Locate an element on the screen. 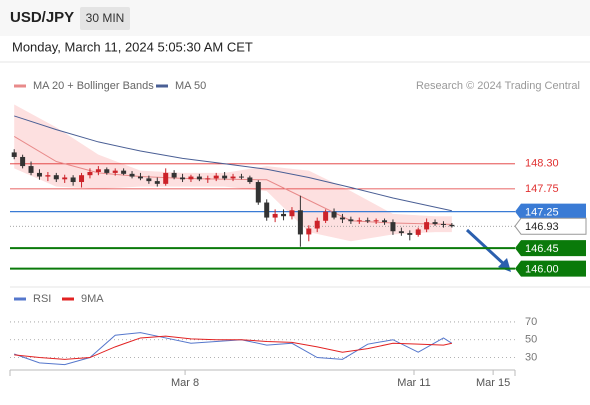 The image size is (590, 405). y-tick-label: 50 is located at coordinates (531, 340).